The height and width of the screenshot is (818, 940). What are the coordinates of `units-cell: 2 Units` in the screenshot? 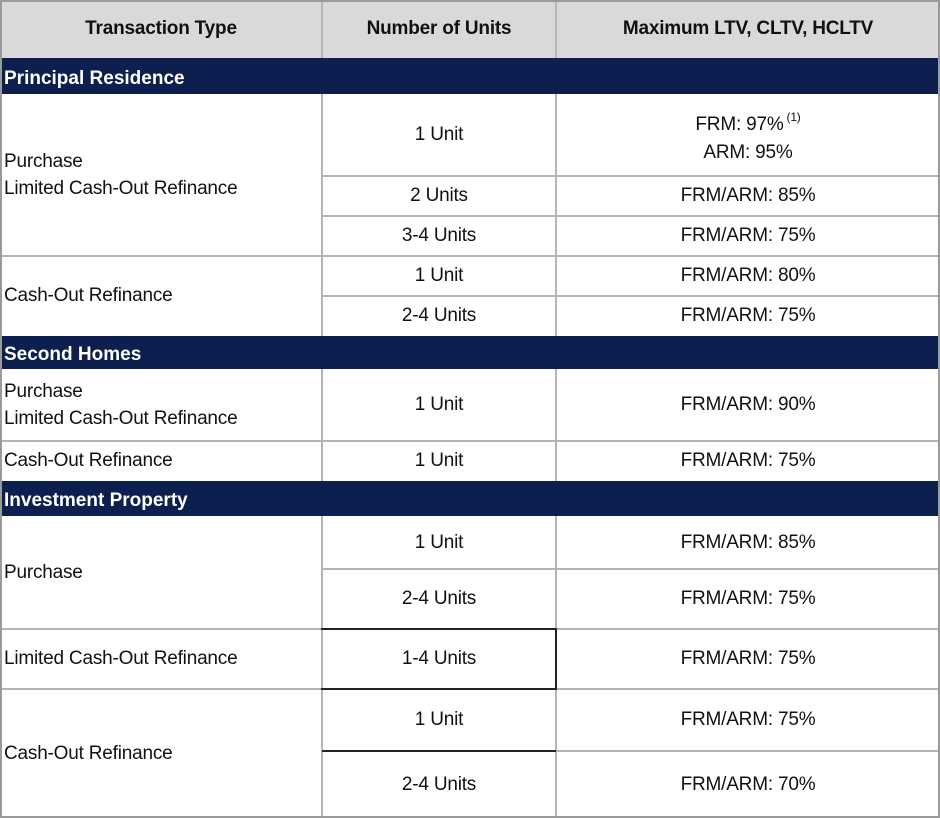 It's located at (439, 195).